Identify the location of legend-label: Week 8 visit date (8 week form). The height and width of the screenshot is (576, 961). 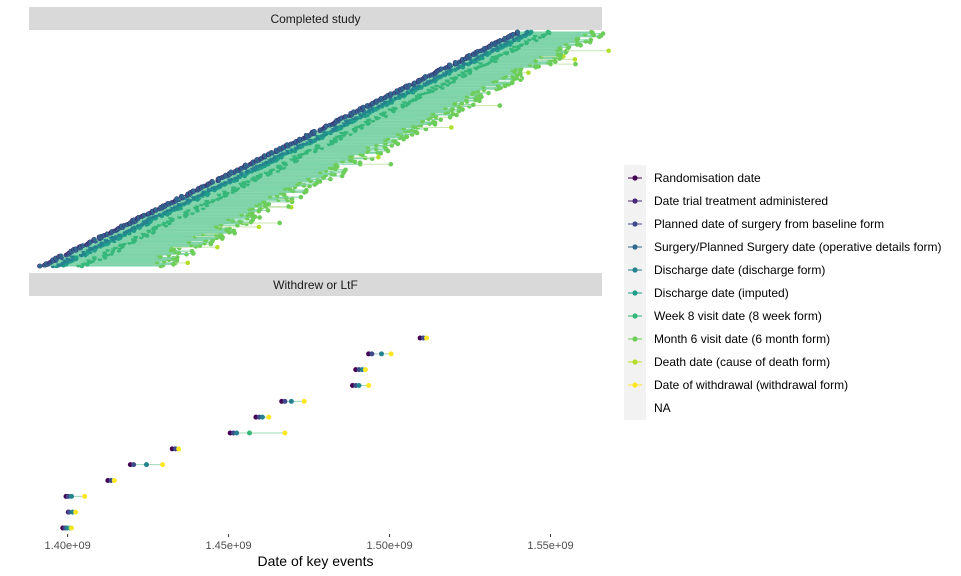
(738, 316).